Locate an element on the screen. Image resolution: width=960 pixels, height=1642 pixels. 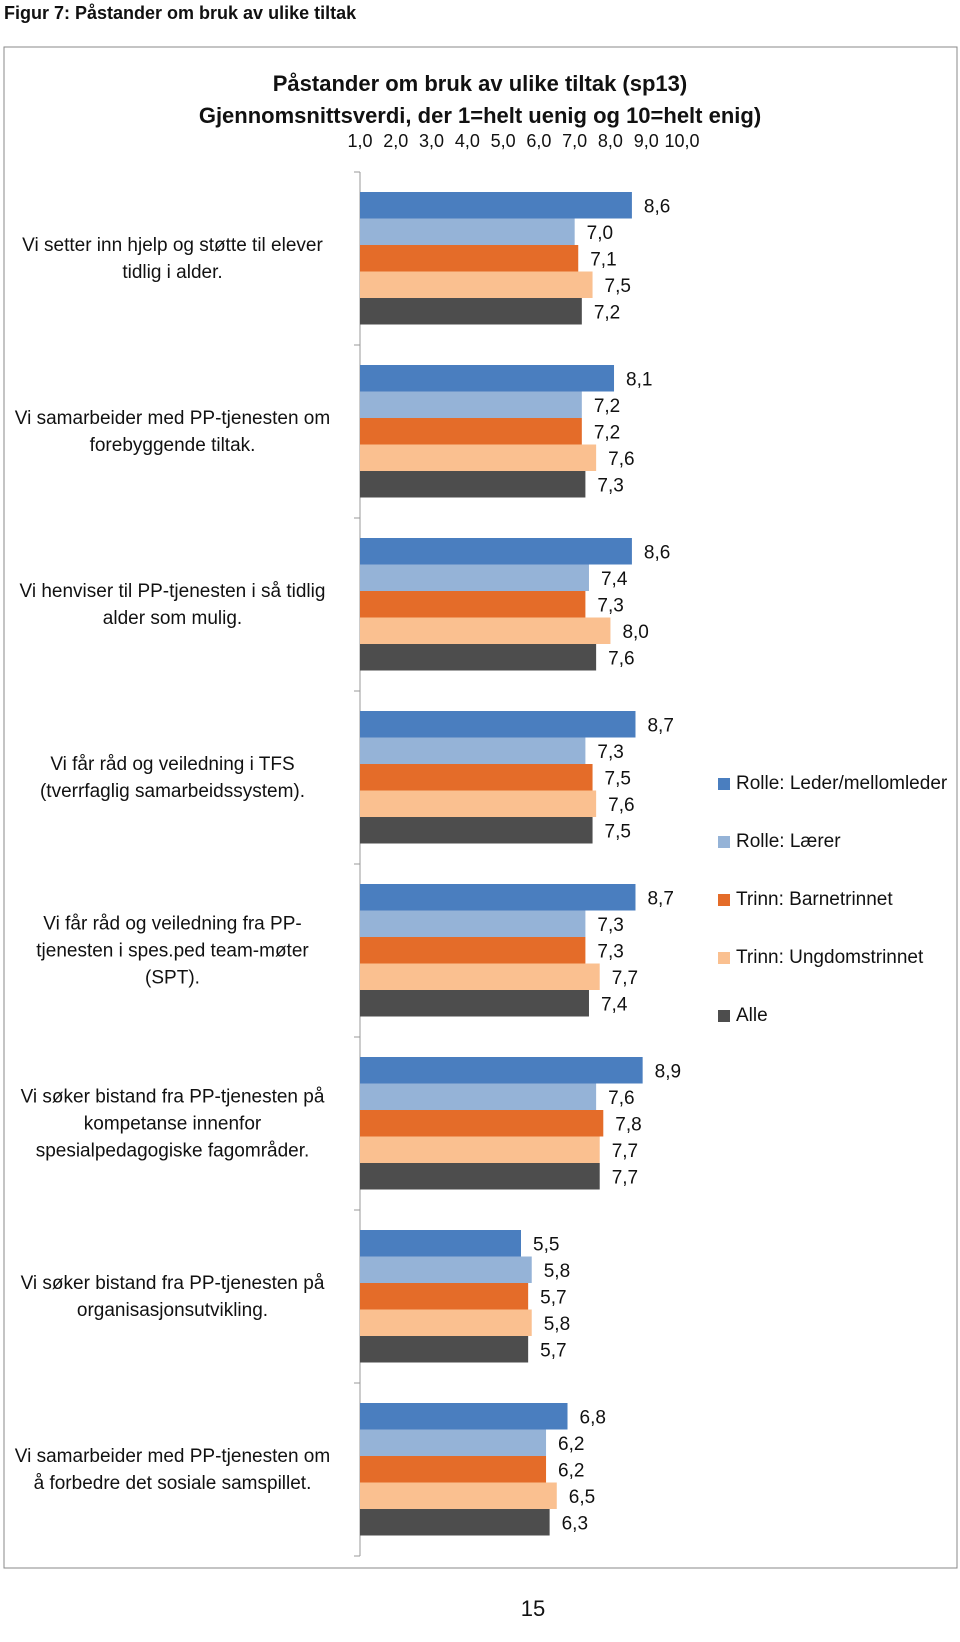
x-tick-label: 4,0 is located at coordinates (467, 141).